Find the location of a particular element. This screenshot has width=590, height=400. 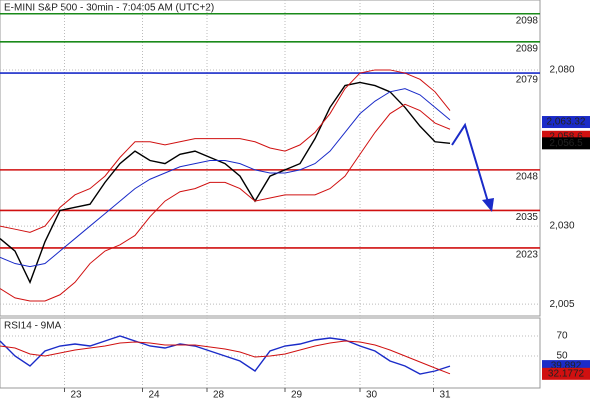

level-label: 2023 is located at coordinates (527, 255).